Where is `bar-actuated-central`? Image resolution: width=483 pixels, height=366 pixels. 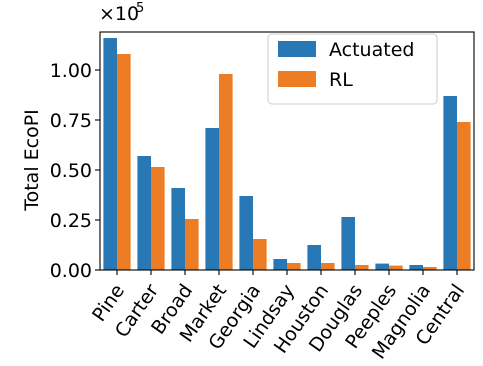 bar-actuated-central is located at coordinates (450, 183).